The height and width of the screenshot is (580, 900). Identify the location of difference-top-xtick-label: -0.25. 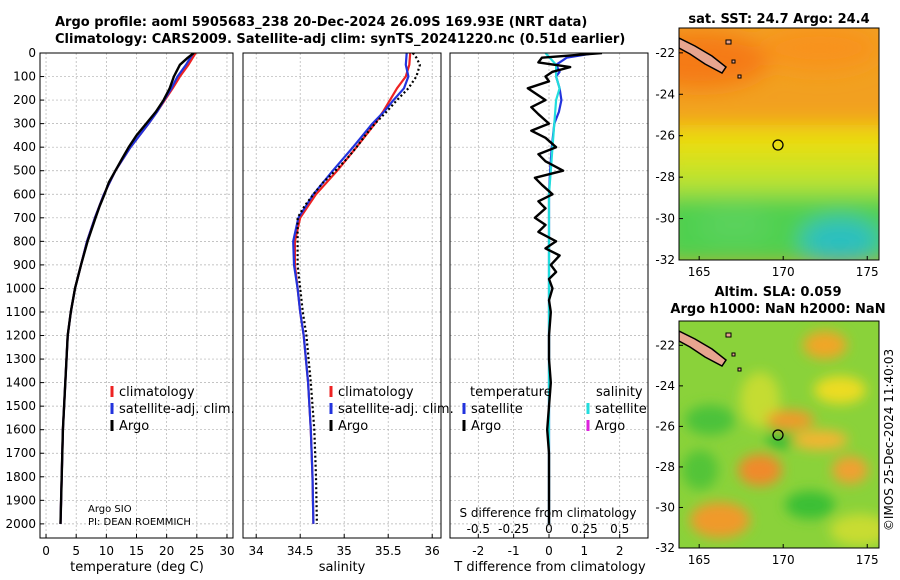
(513, 529).